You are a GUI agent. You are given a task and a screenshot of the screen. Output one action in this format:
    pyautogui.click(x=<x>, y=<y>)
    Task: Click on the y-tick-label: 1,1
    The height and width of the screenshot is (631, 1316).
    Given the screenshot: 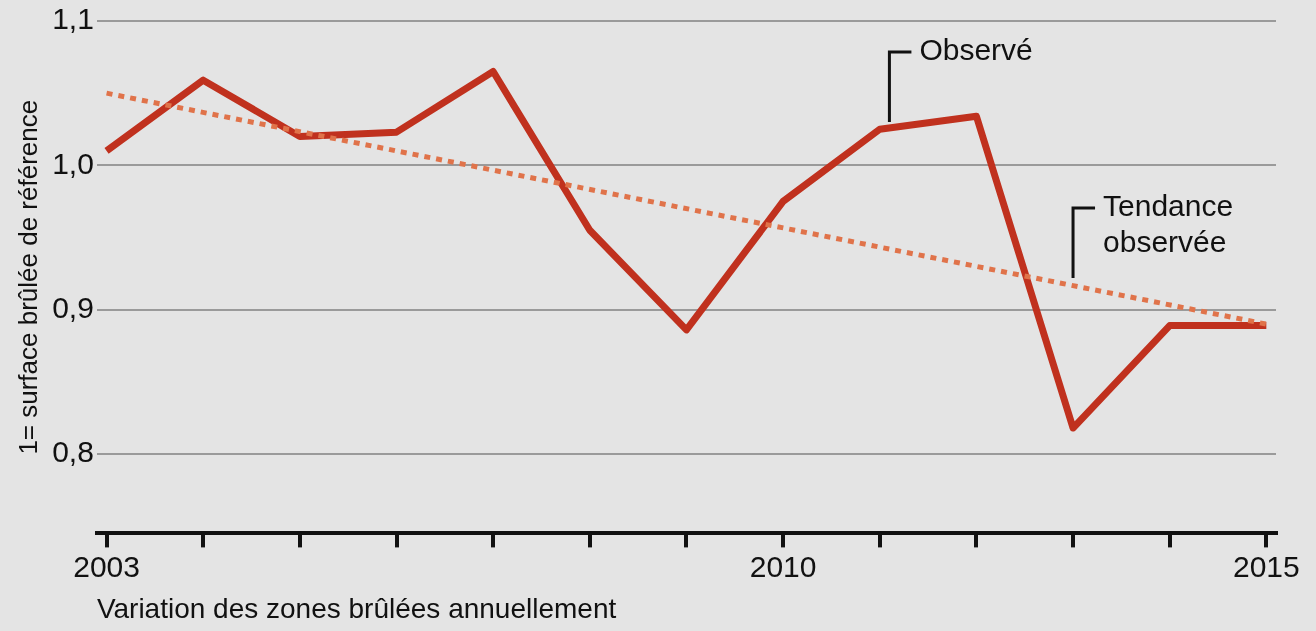 What is the action you would take?
    pyautogui.click(x=73, y=19)
    